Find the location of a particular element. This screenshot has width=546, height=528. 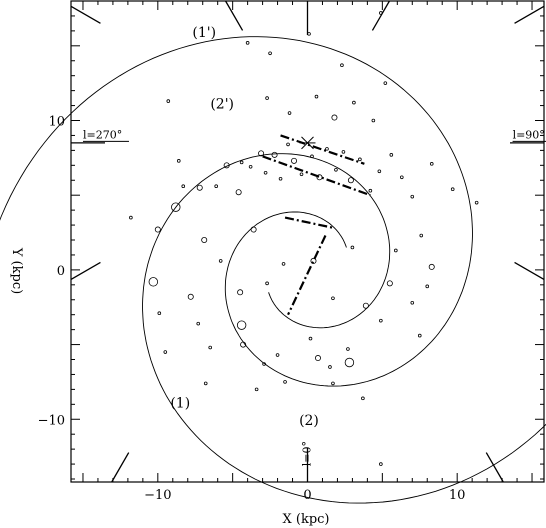

sun-marker is located at coordinates (307, 143).